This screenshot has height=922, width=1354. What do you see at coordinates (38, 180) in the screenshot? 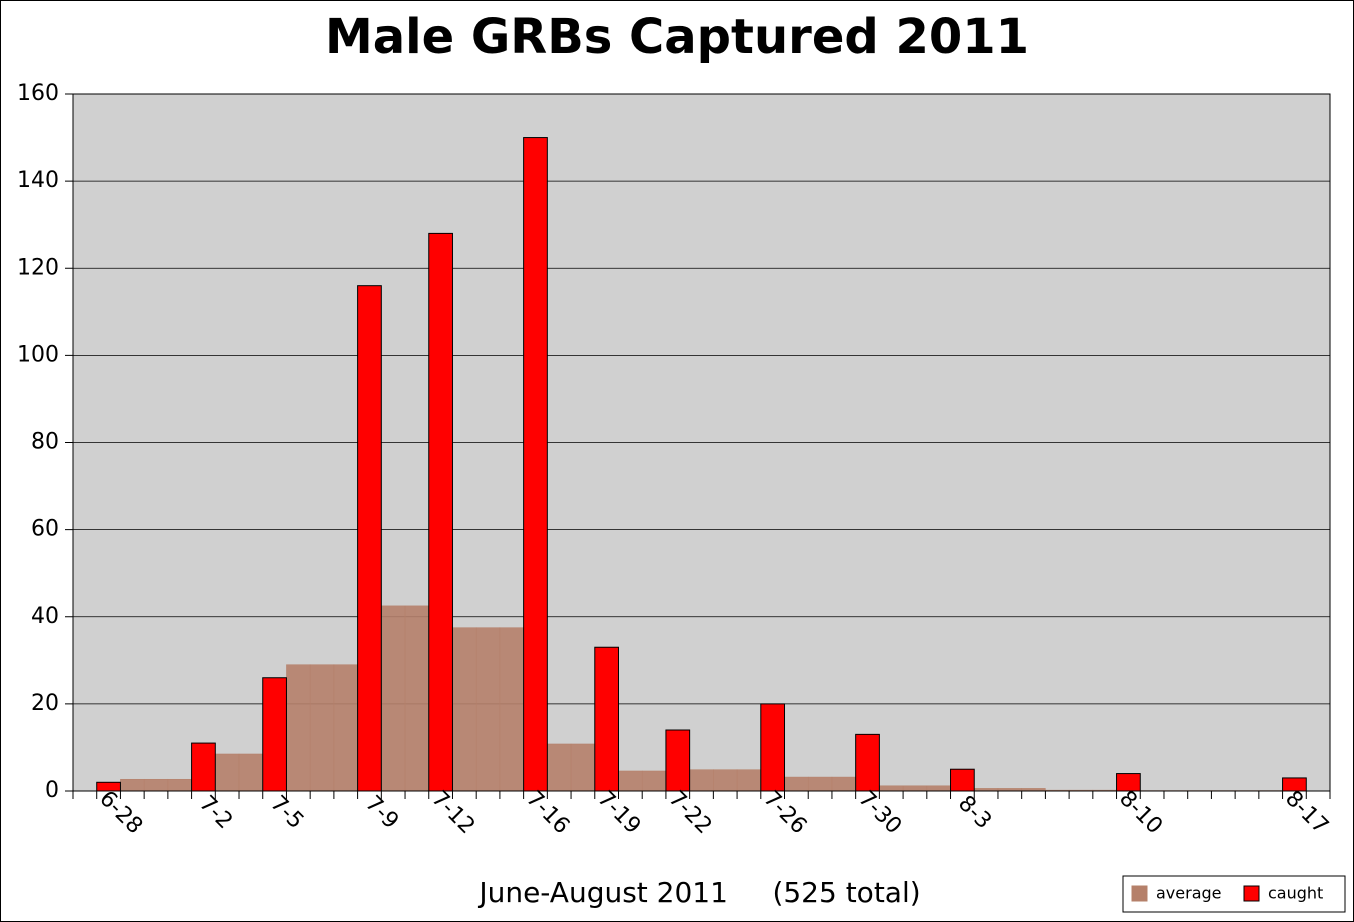
I see `y-tick-label: 140` at bounding box center [38, 180].